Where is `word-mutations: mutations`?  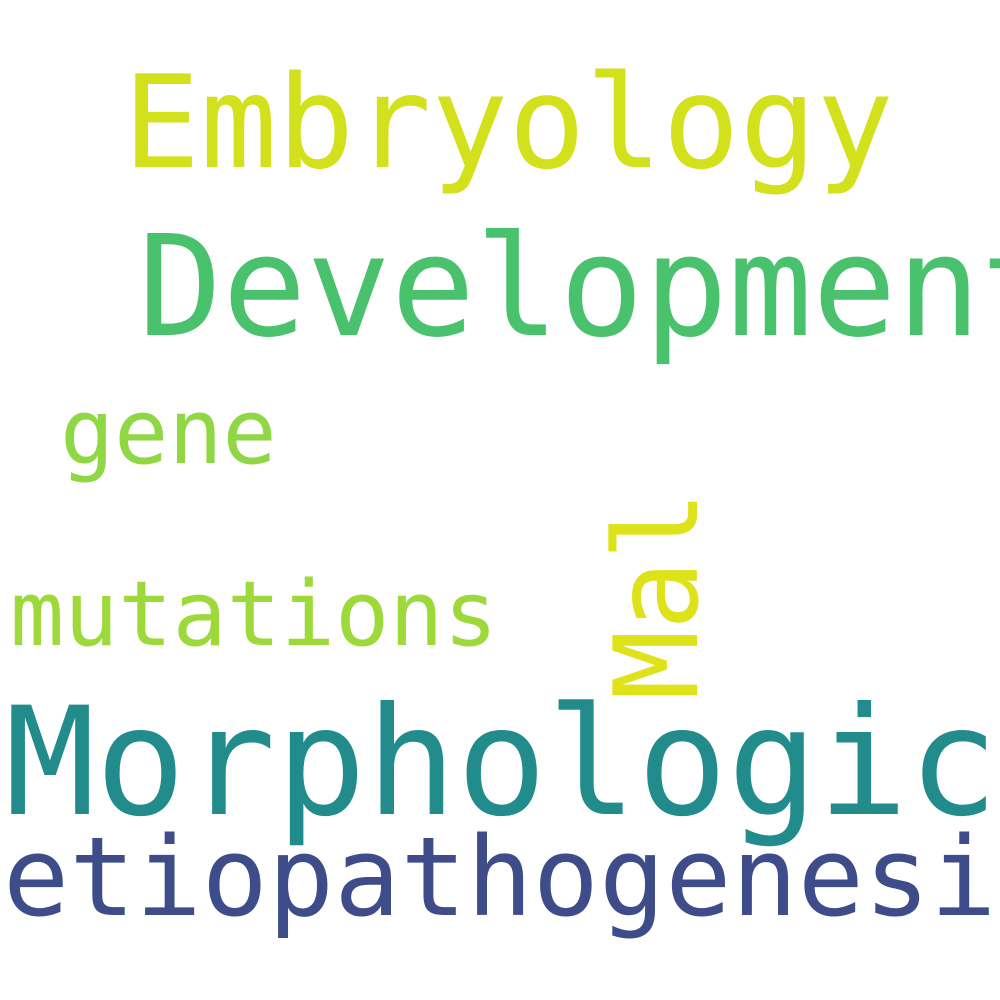 word-mutations: mutations is located at coordinates (254, 614).